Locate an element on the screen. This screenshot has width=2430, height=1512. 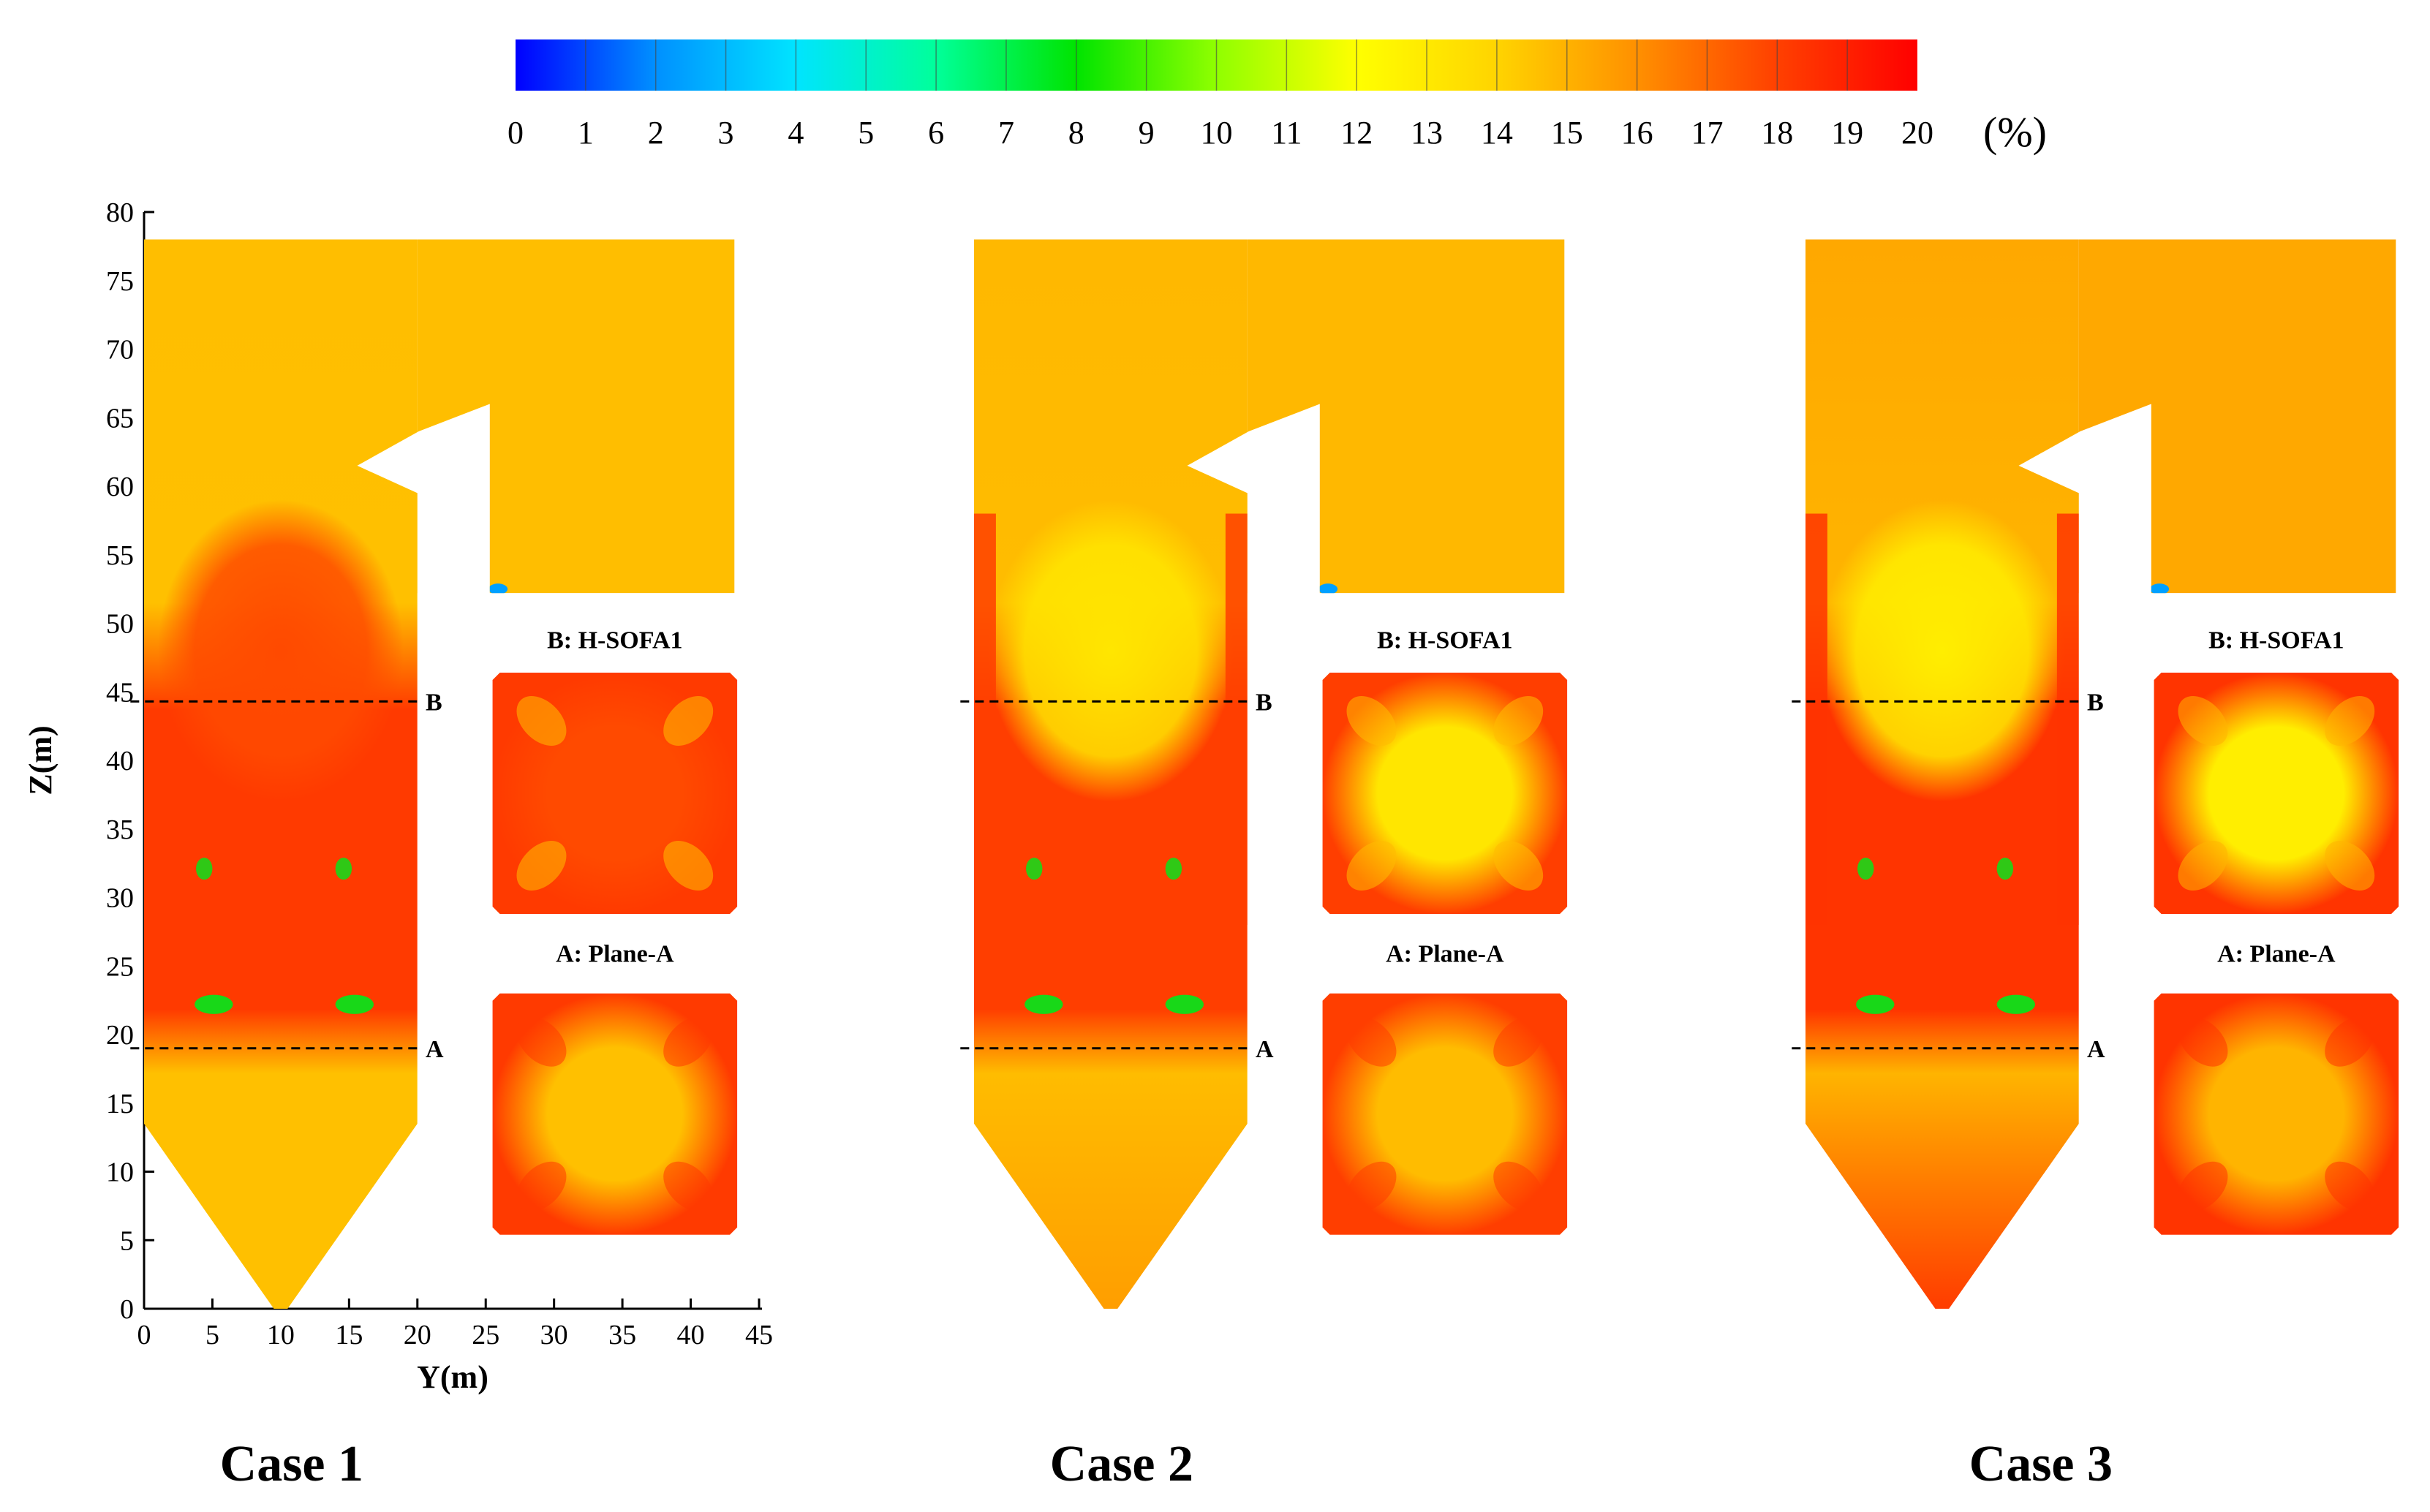
y-tick-label: 5 is located at coordinates (127, 1240).